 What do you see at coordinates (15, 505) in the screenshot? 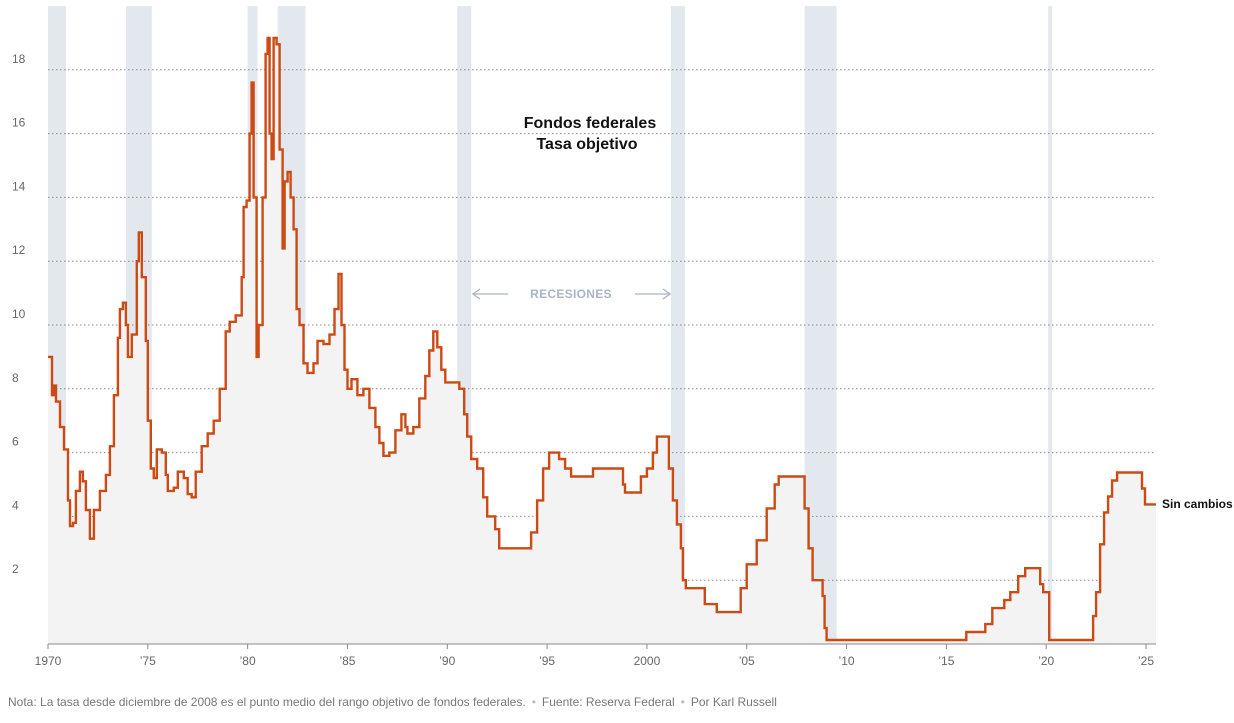
I see `y-tick-label: 4` at bounding box center [15, 505].